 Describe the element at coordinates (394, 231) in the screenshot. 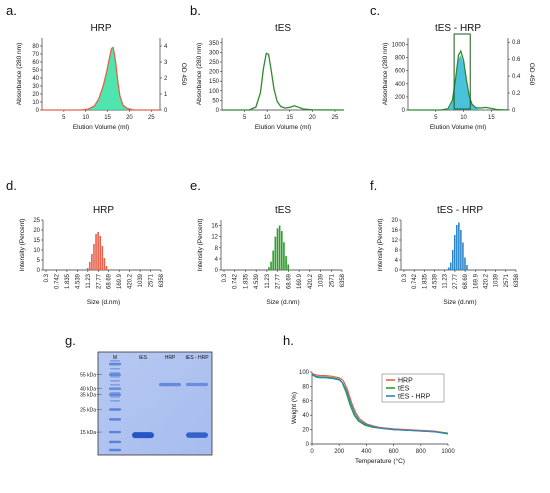

I see `y-tick-label: 16` at that location.